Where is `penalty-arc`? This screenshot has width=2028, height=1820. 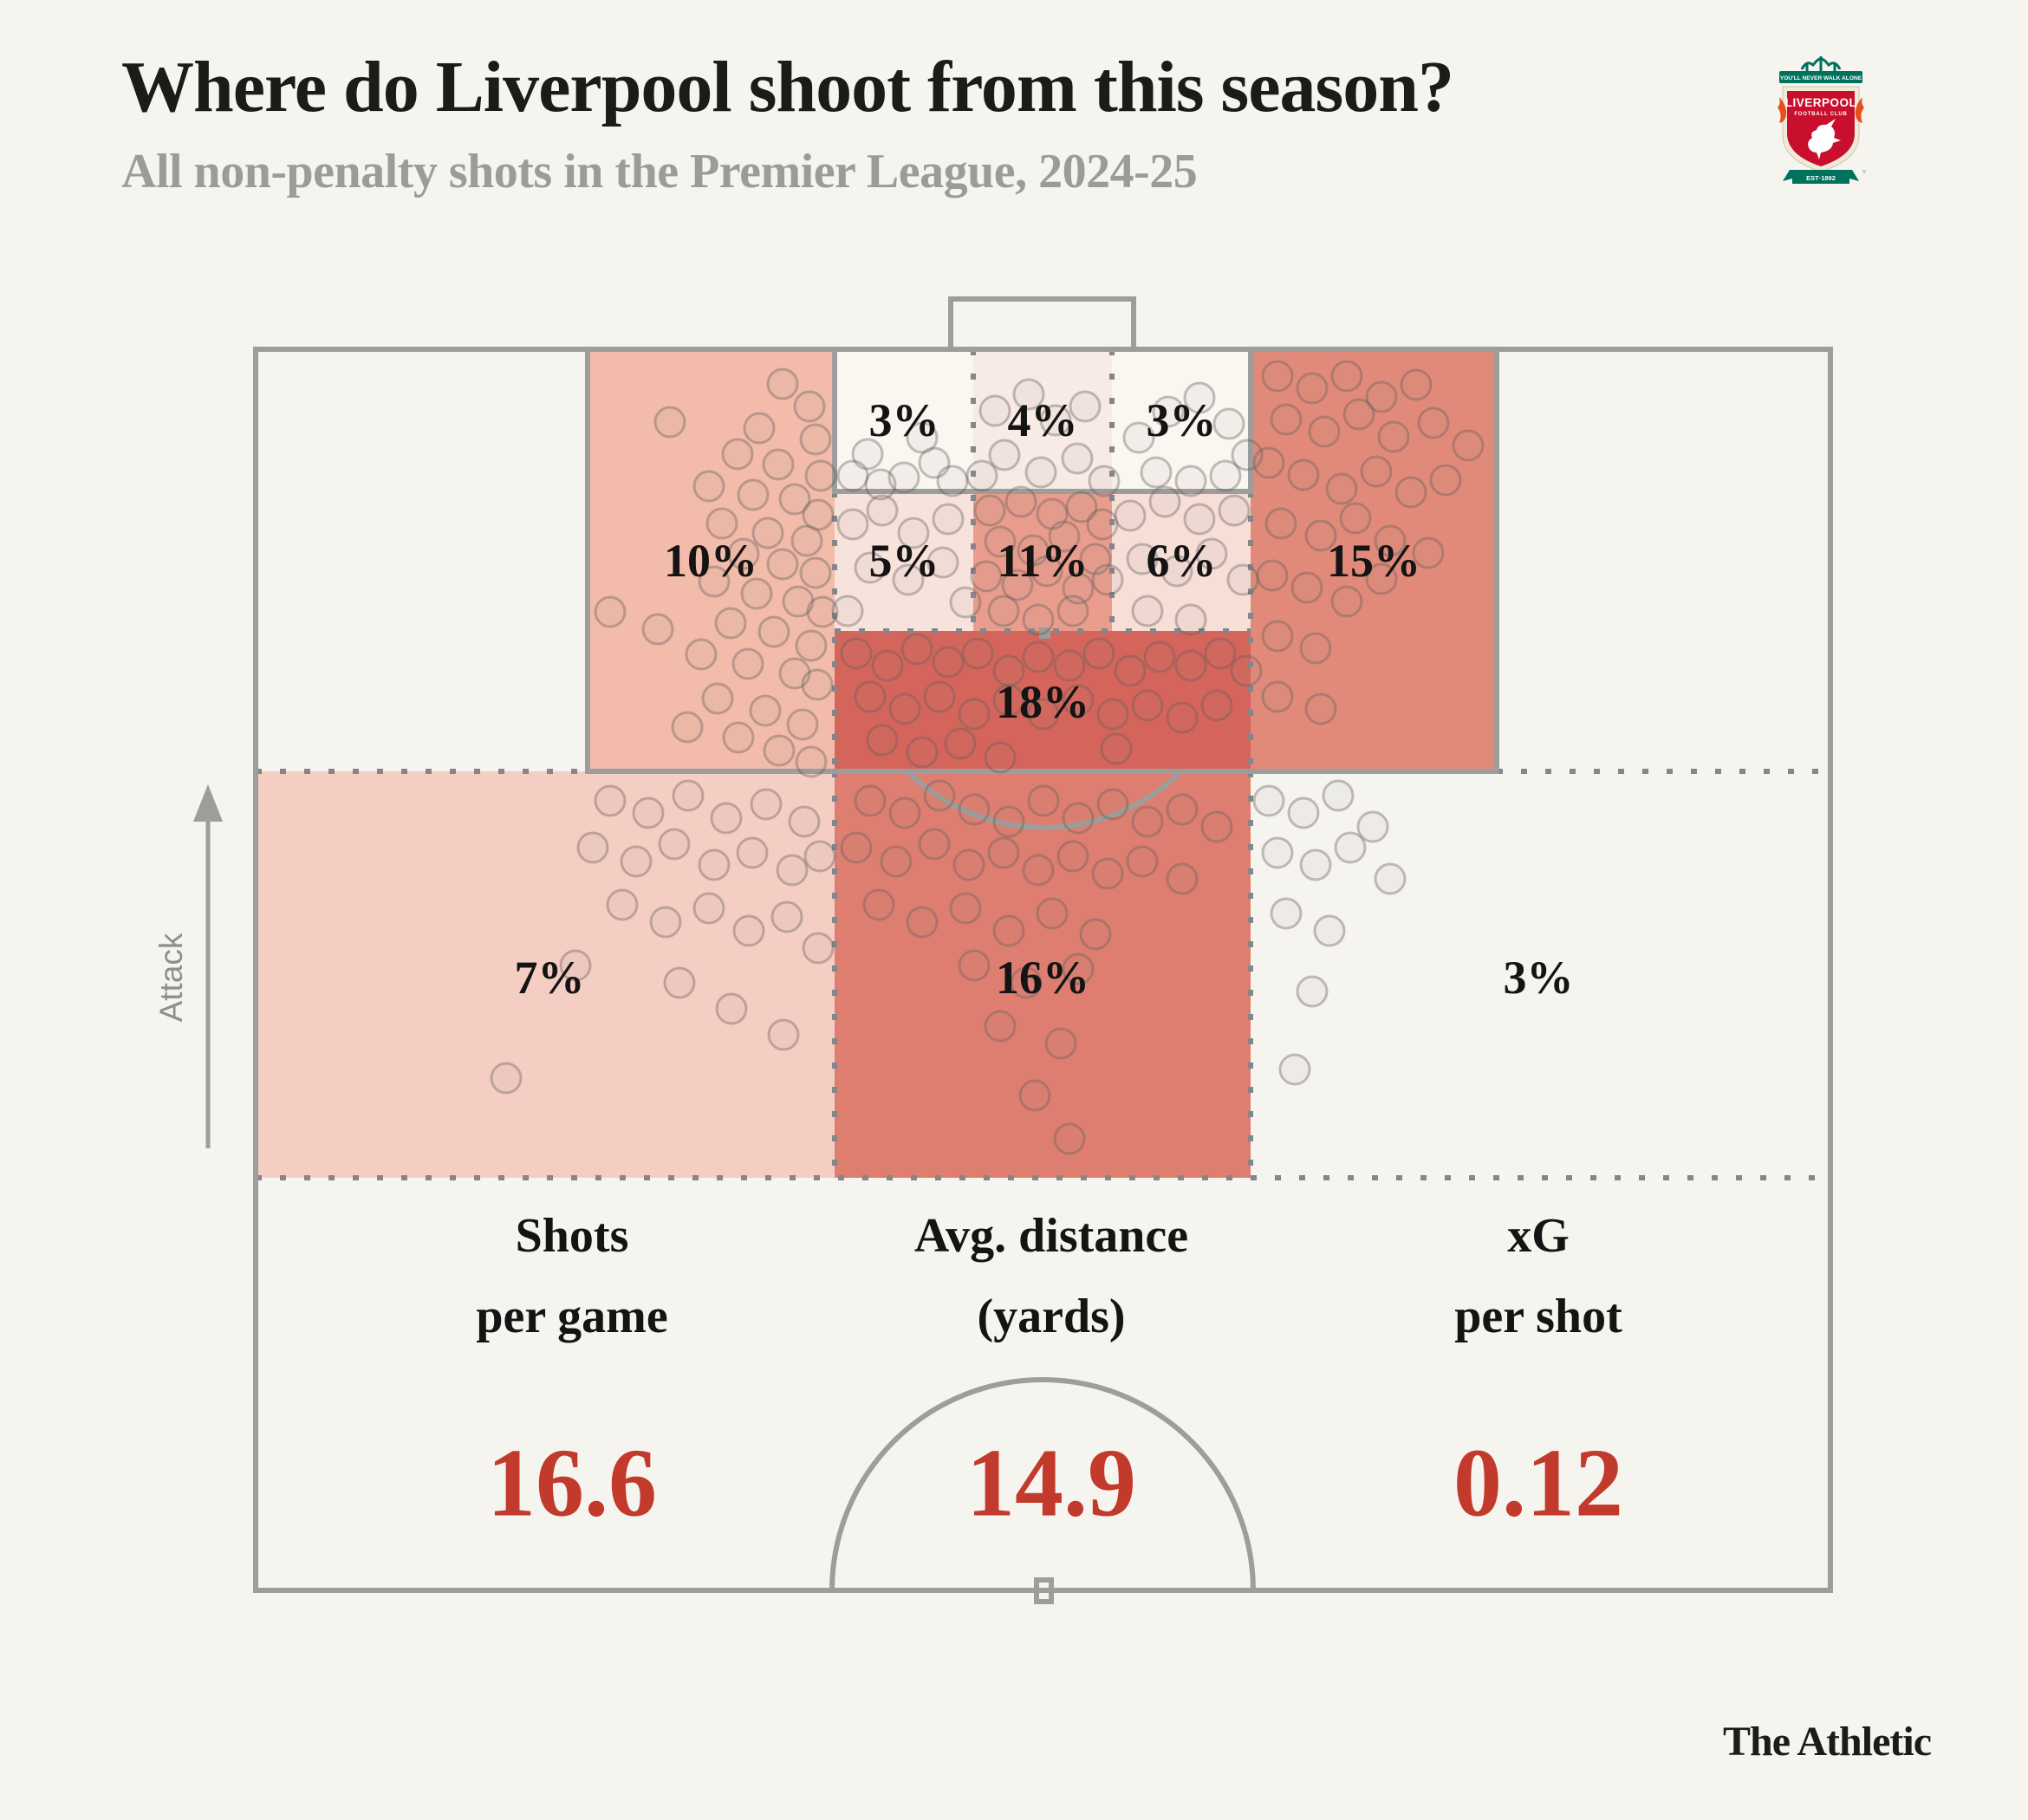
penalty-arc is located at coordinates (1044, 799).